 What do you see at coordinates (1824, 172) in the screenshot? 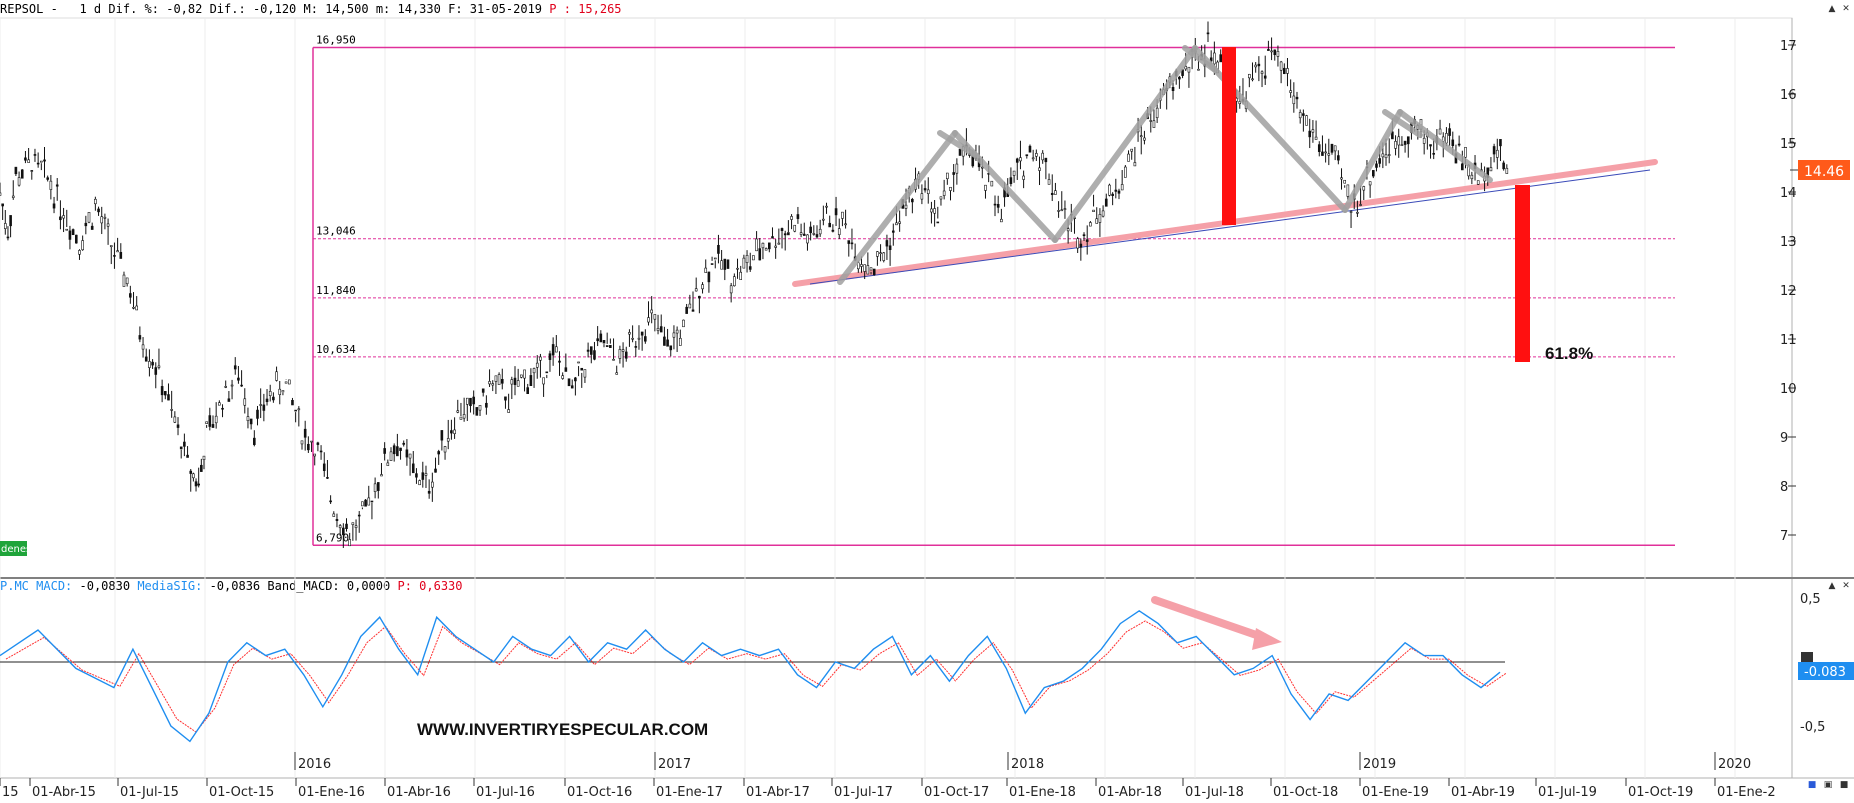
I see `last-price-tag-text: 14.46` at bounding box center [1824, 172].